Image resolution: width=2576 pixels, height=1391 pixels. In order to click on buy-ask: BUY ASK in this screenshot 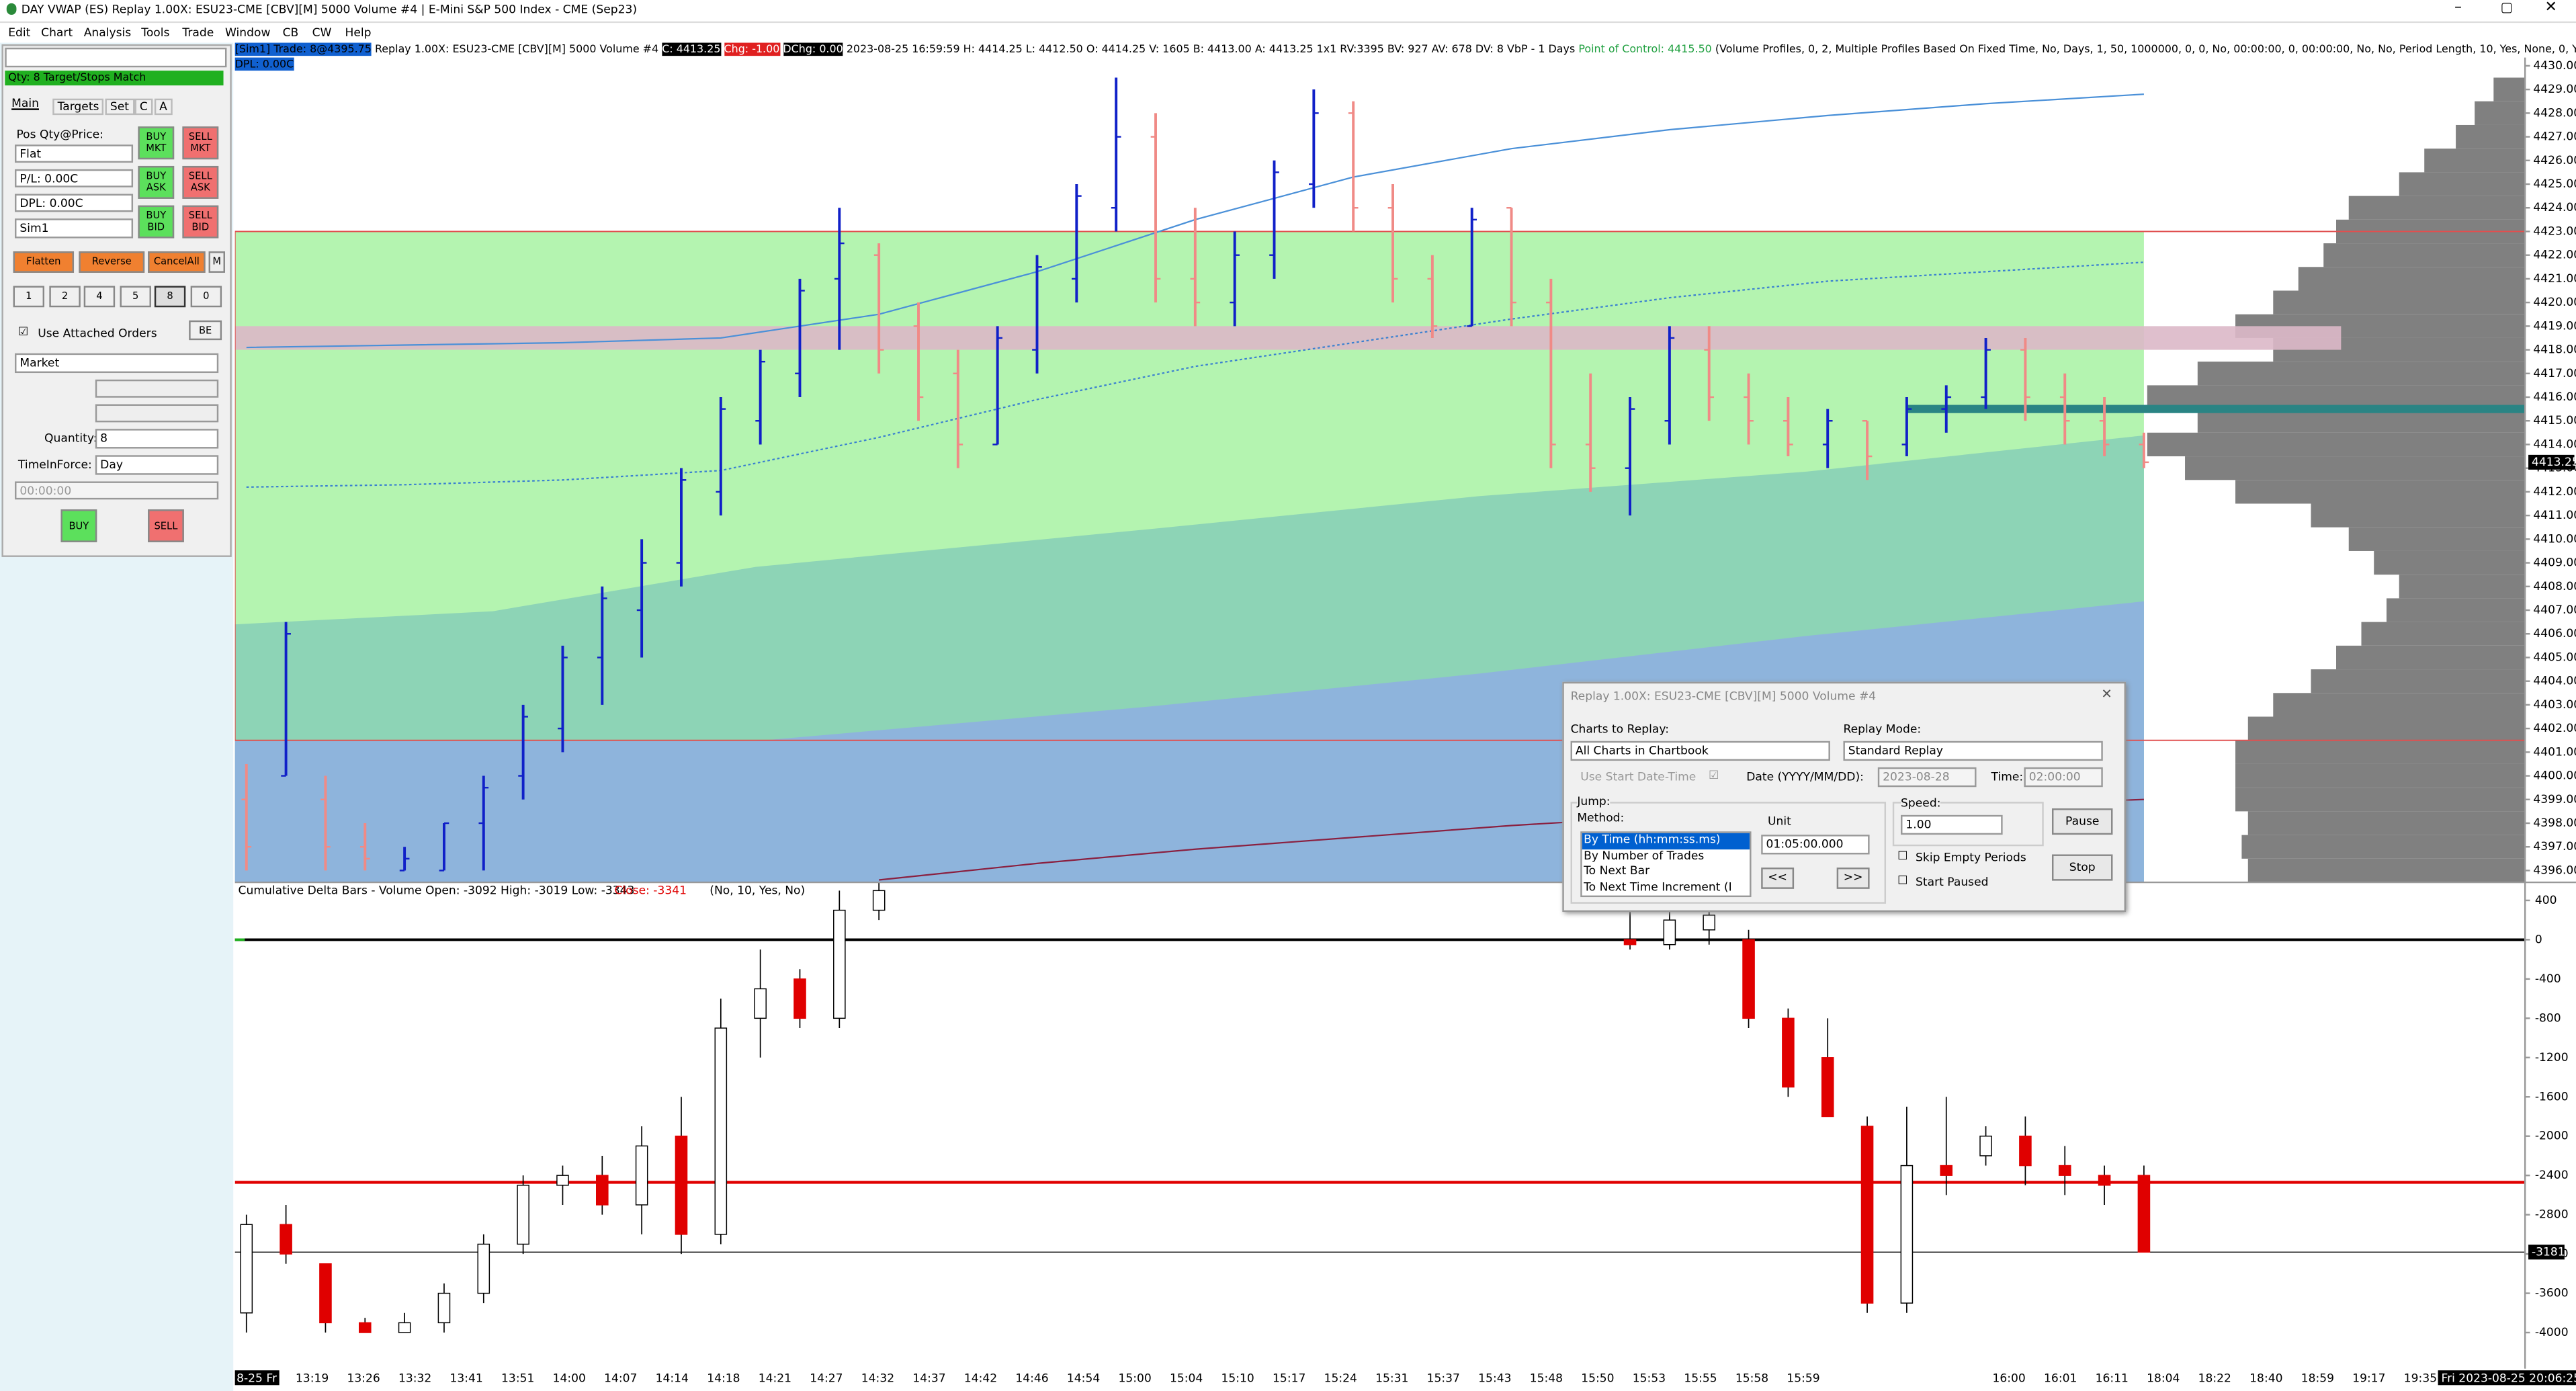, I will do `click(156, 182)`.